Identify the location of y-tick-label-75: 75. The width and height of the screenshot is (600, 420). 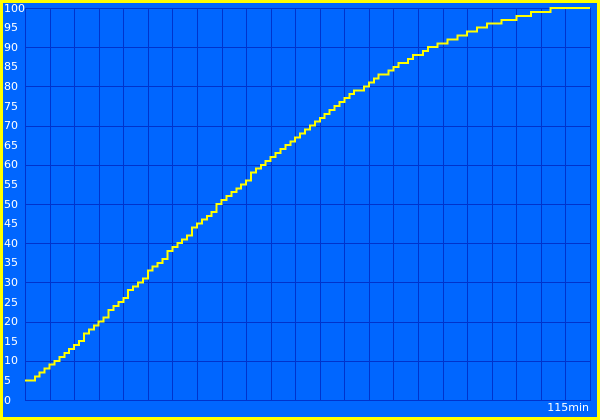
(11, 106).